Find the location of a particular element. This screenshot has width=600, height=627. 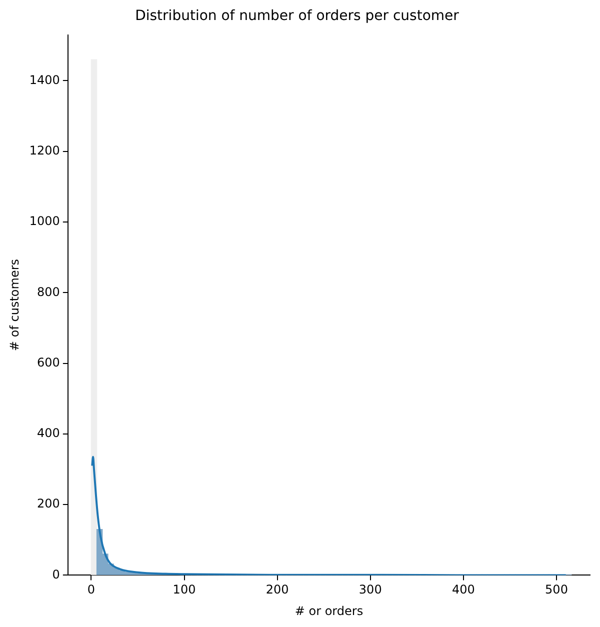

y-tick-label: 600 is located at coordinates (48, 362).